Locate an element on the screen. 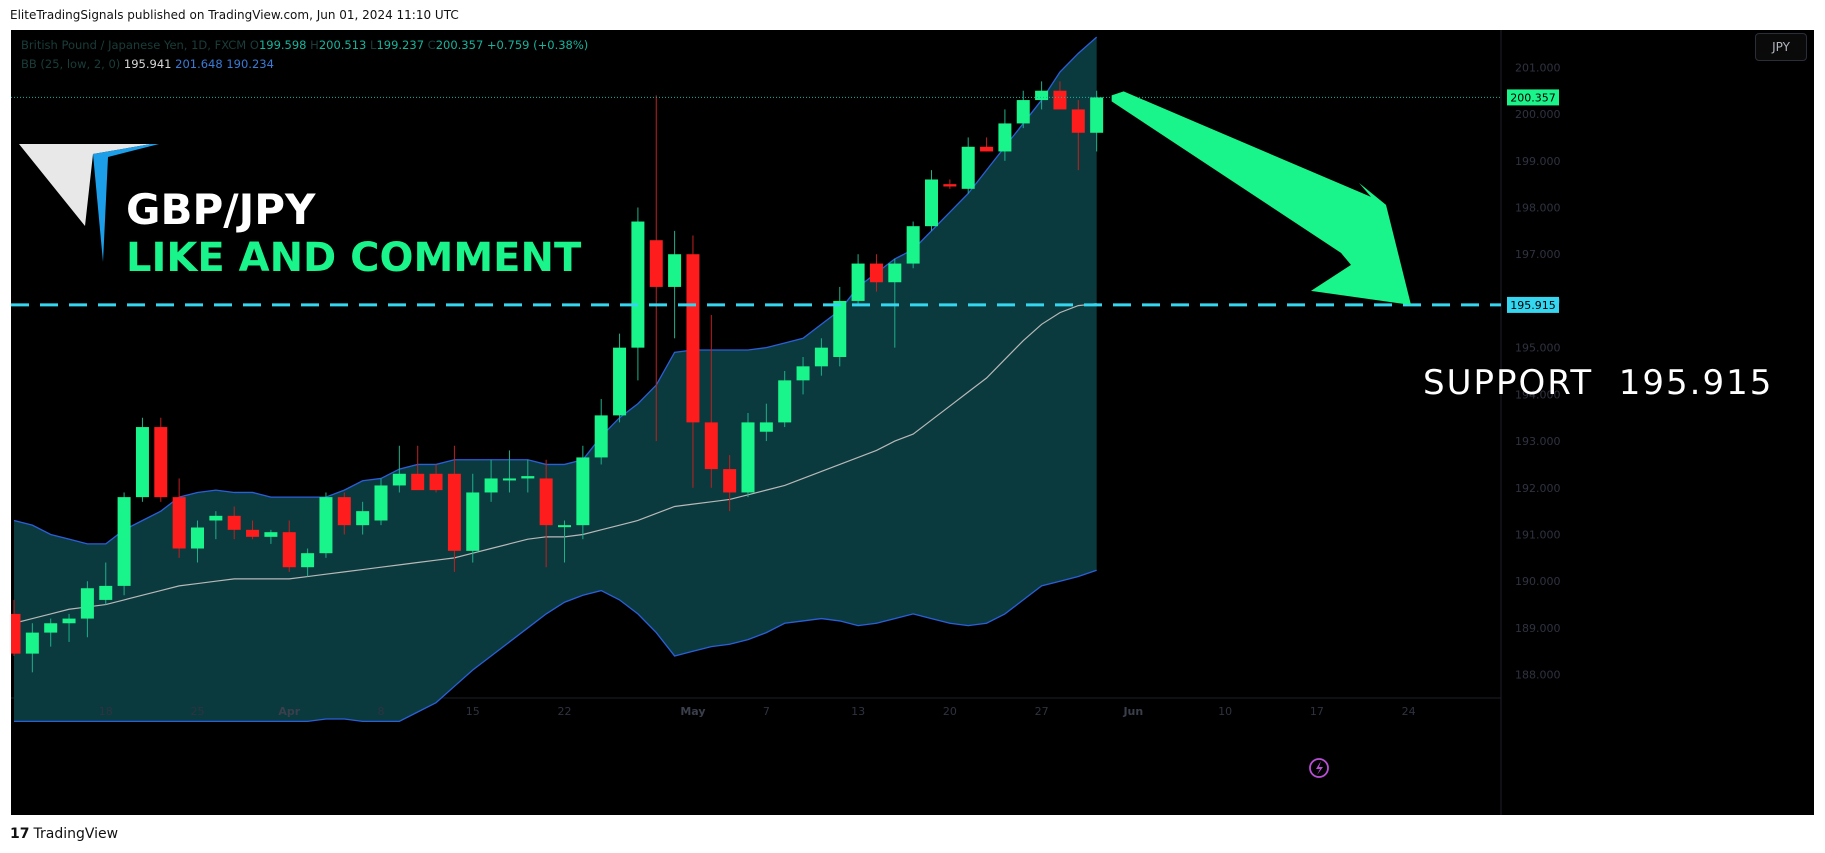  price-tick-label: 192.000 is located at coordinates (1538, 488).